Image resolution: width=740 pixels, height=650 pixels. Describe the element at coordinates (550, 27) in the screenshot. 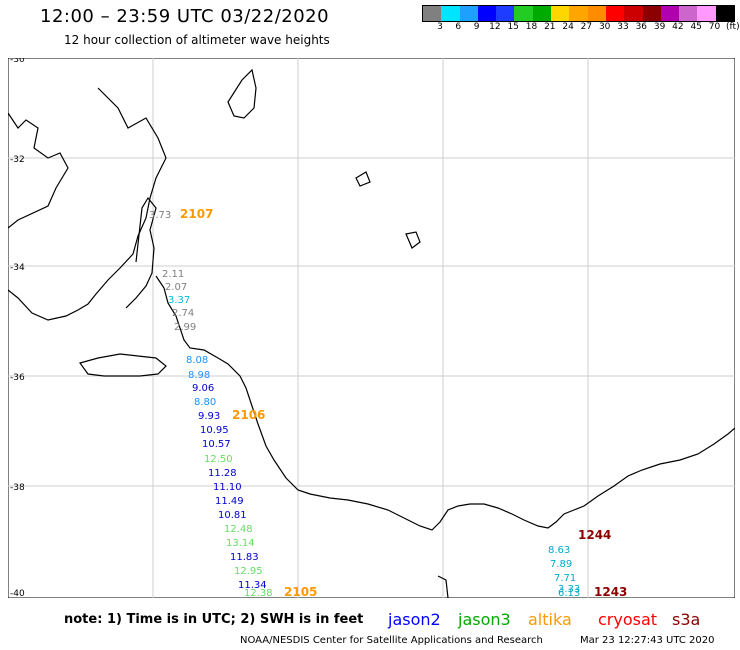

I see `legend-label: 21` at that location.